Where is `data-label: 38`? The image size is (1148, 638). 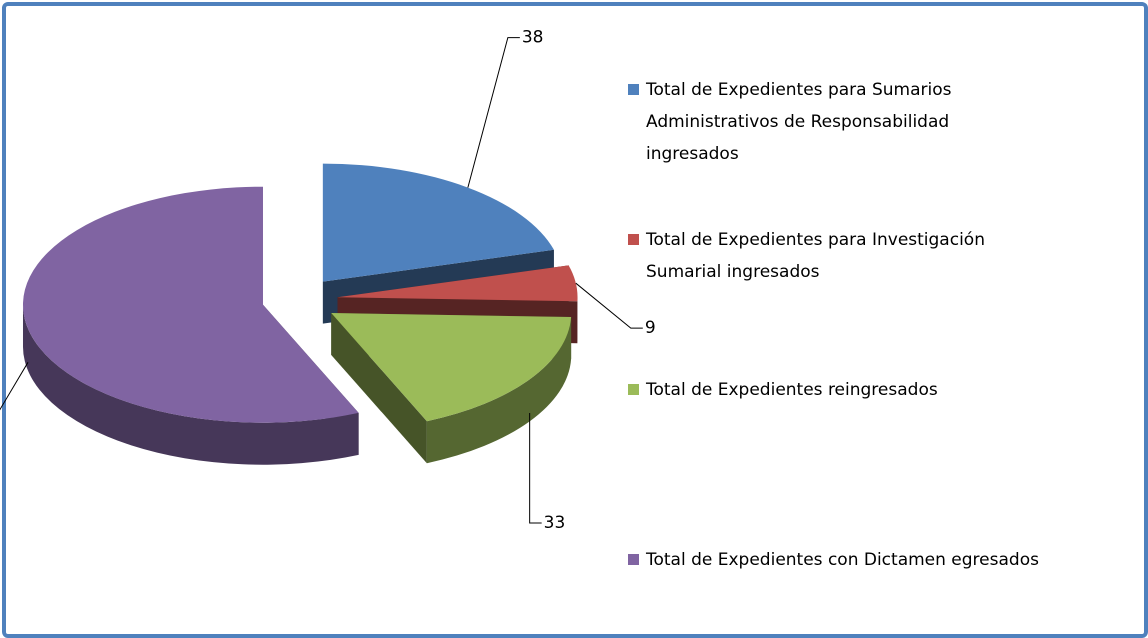 data-label: 38 is located at coordinates (533, 38).